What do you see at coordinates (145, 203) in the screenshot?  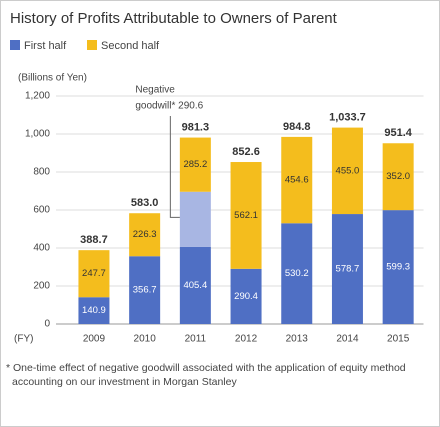 I see `total-label: 583.0` at bounding box center [145, 203].